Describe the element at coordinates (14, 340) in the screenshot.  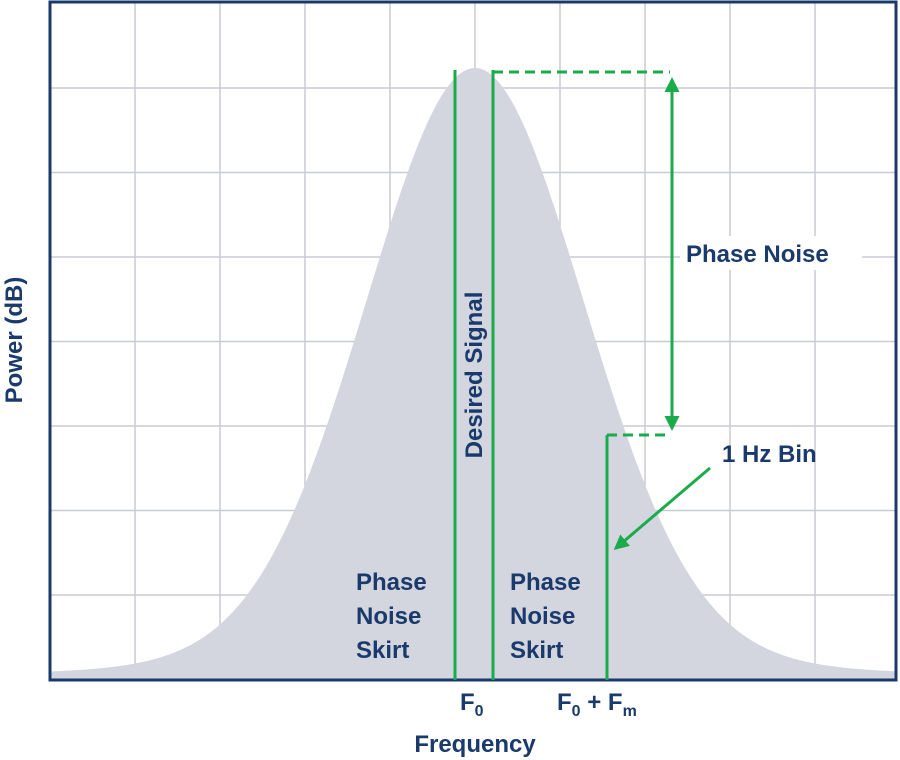
I see `y-axis-label: Power (dB)` at that location.